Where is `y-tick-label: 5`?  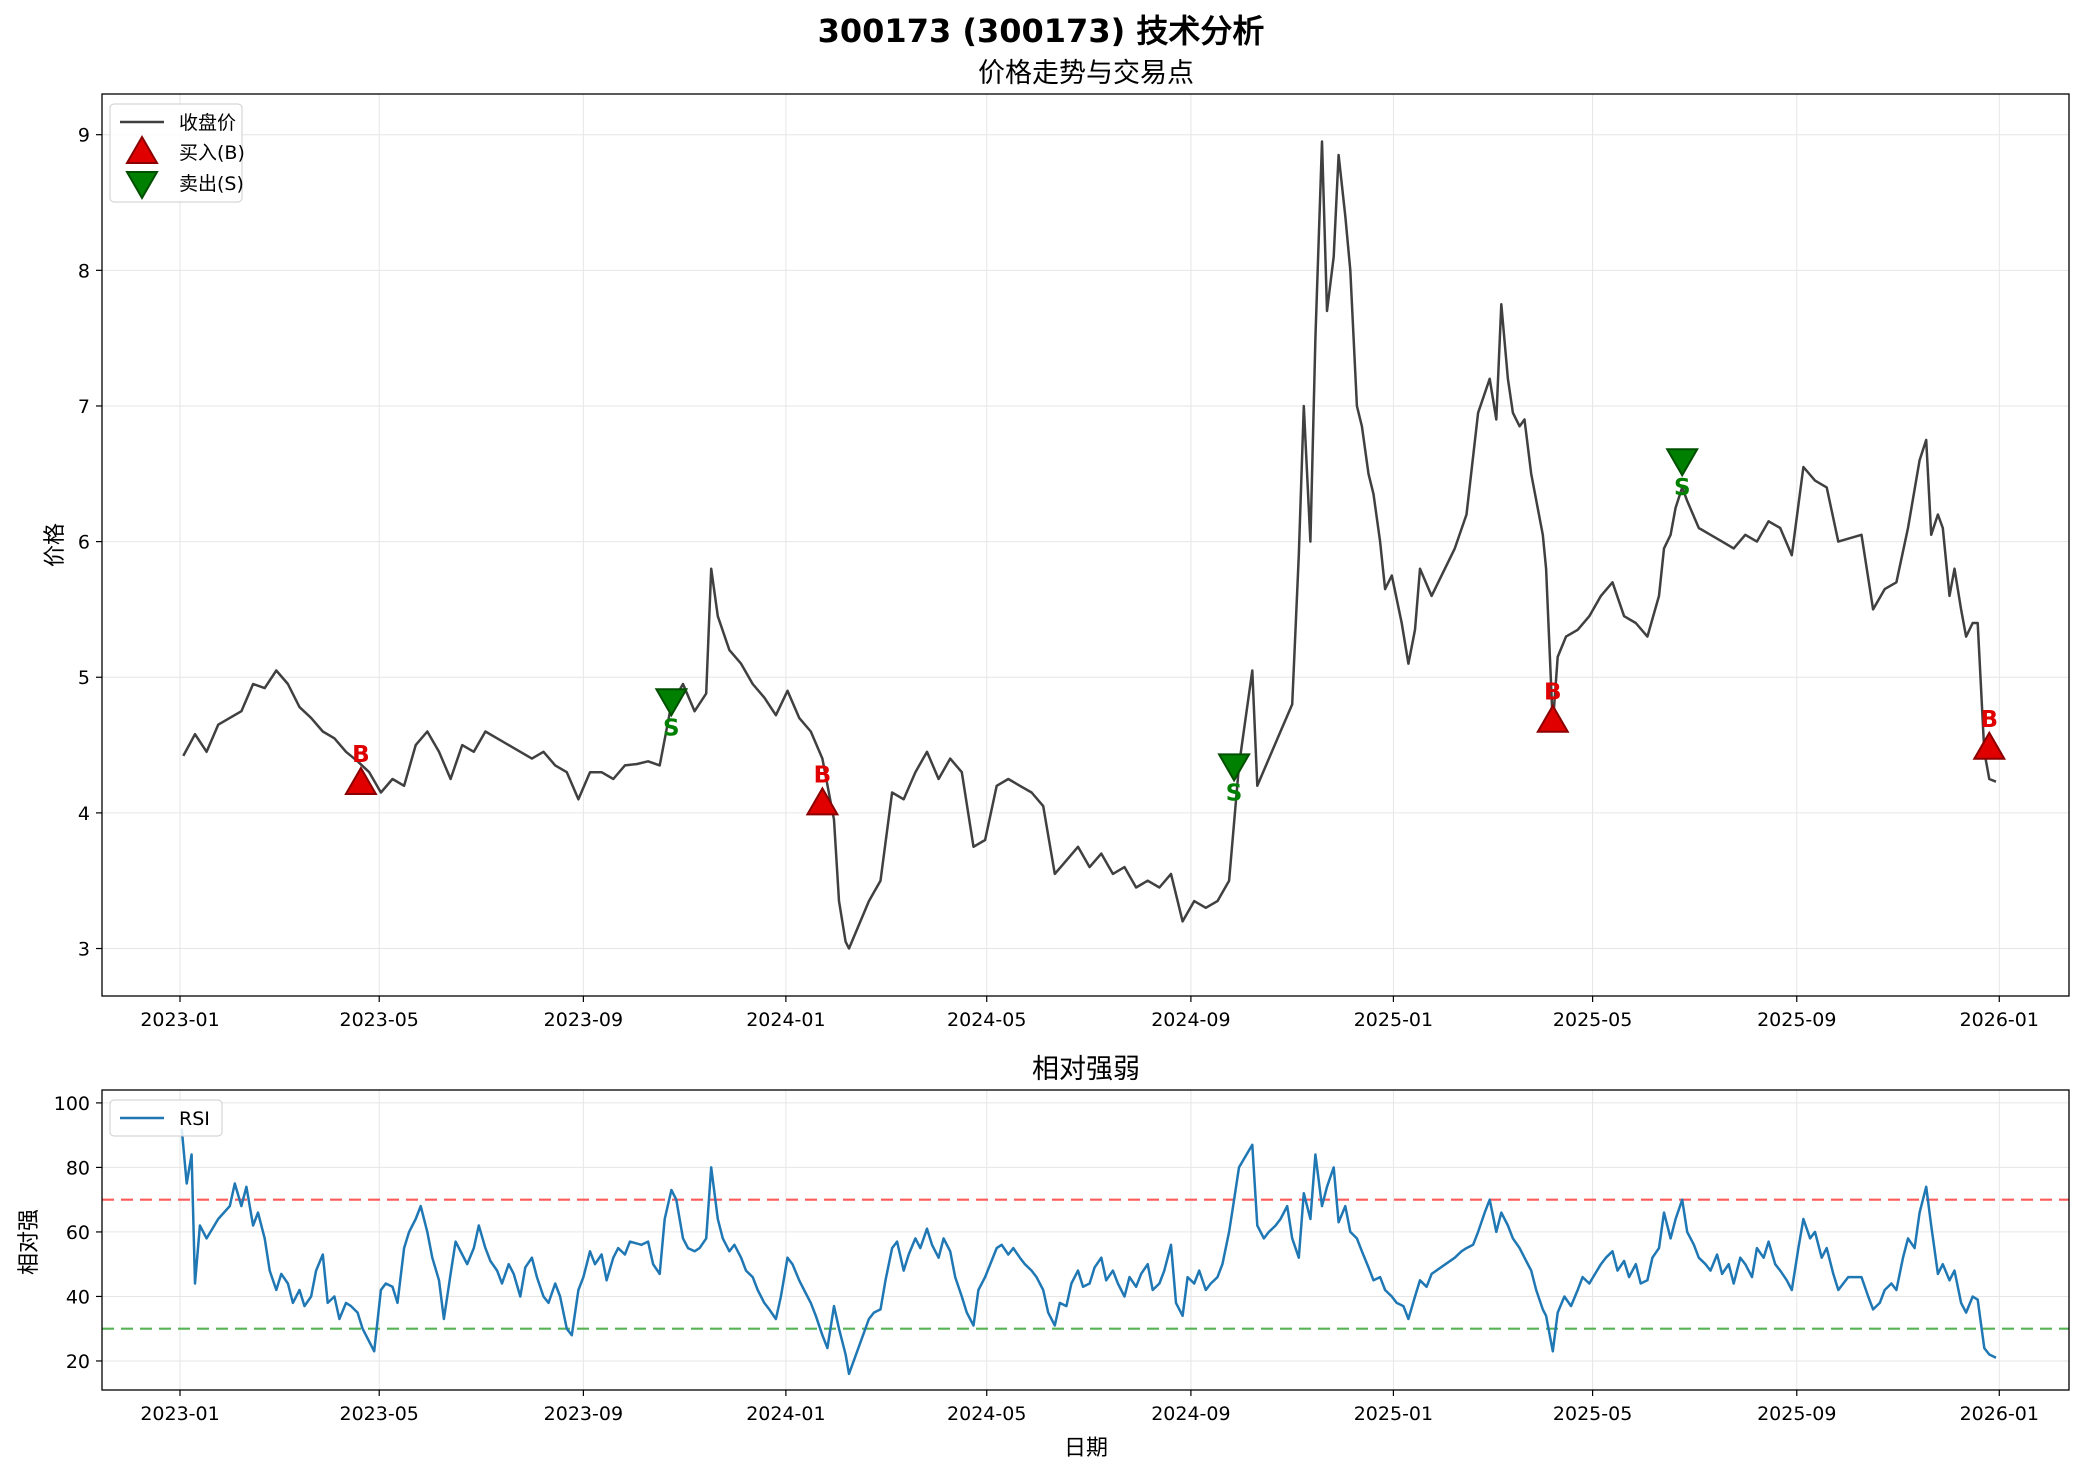 y-tick-label: 5 is located at coordinates (84, 678).